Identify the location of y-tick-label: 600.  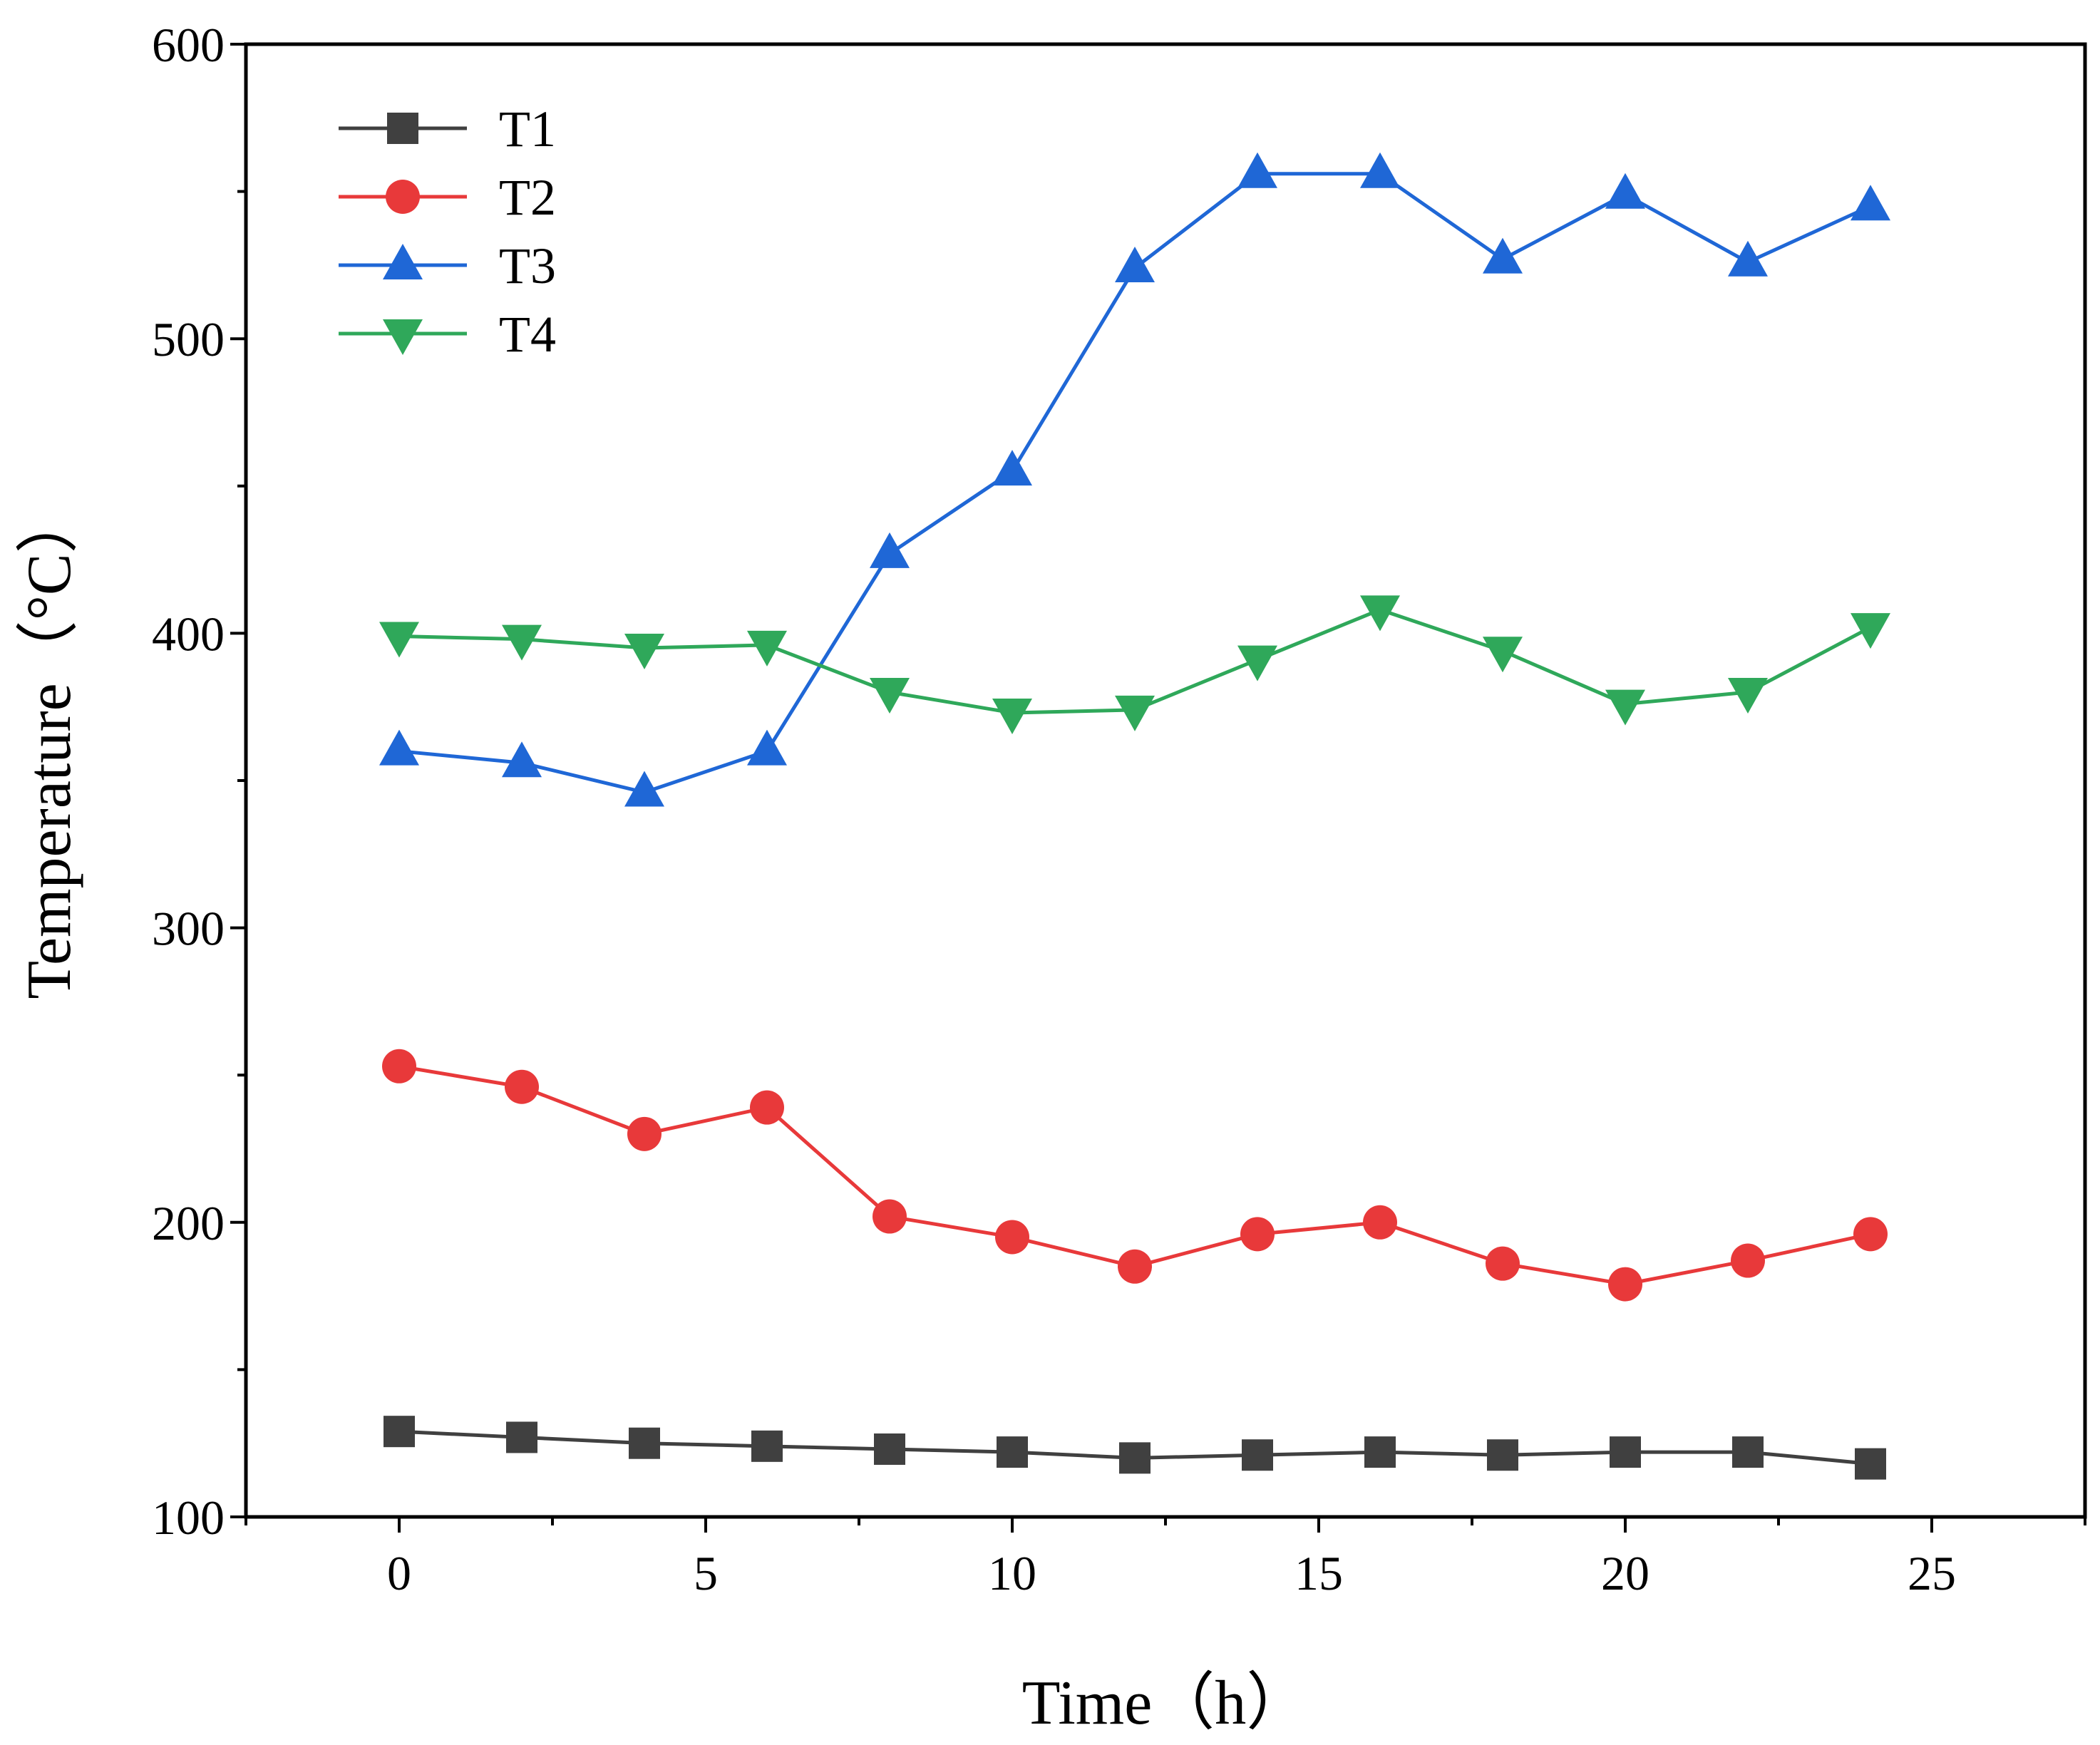
(188, 45).